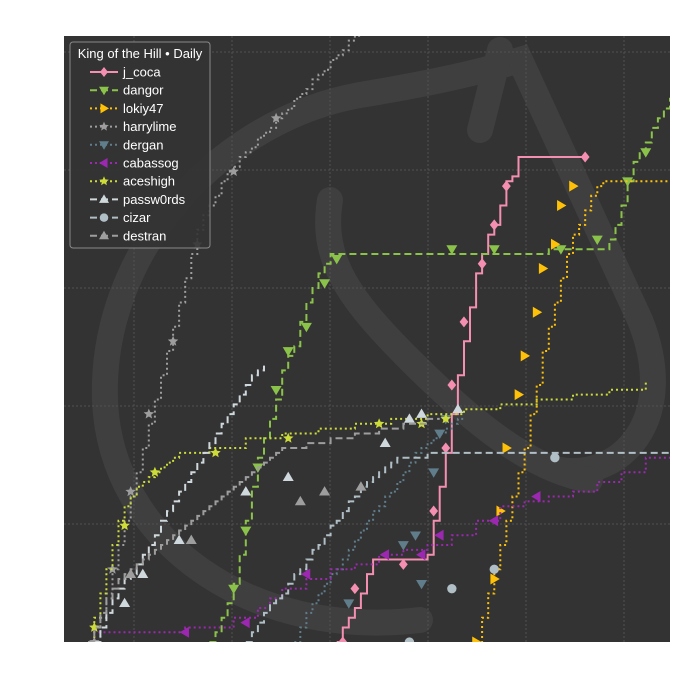 This screenshot has width=700, height=700. I want to click on legend-item-cizar: cizar, so click(120, 217).